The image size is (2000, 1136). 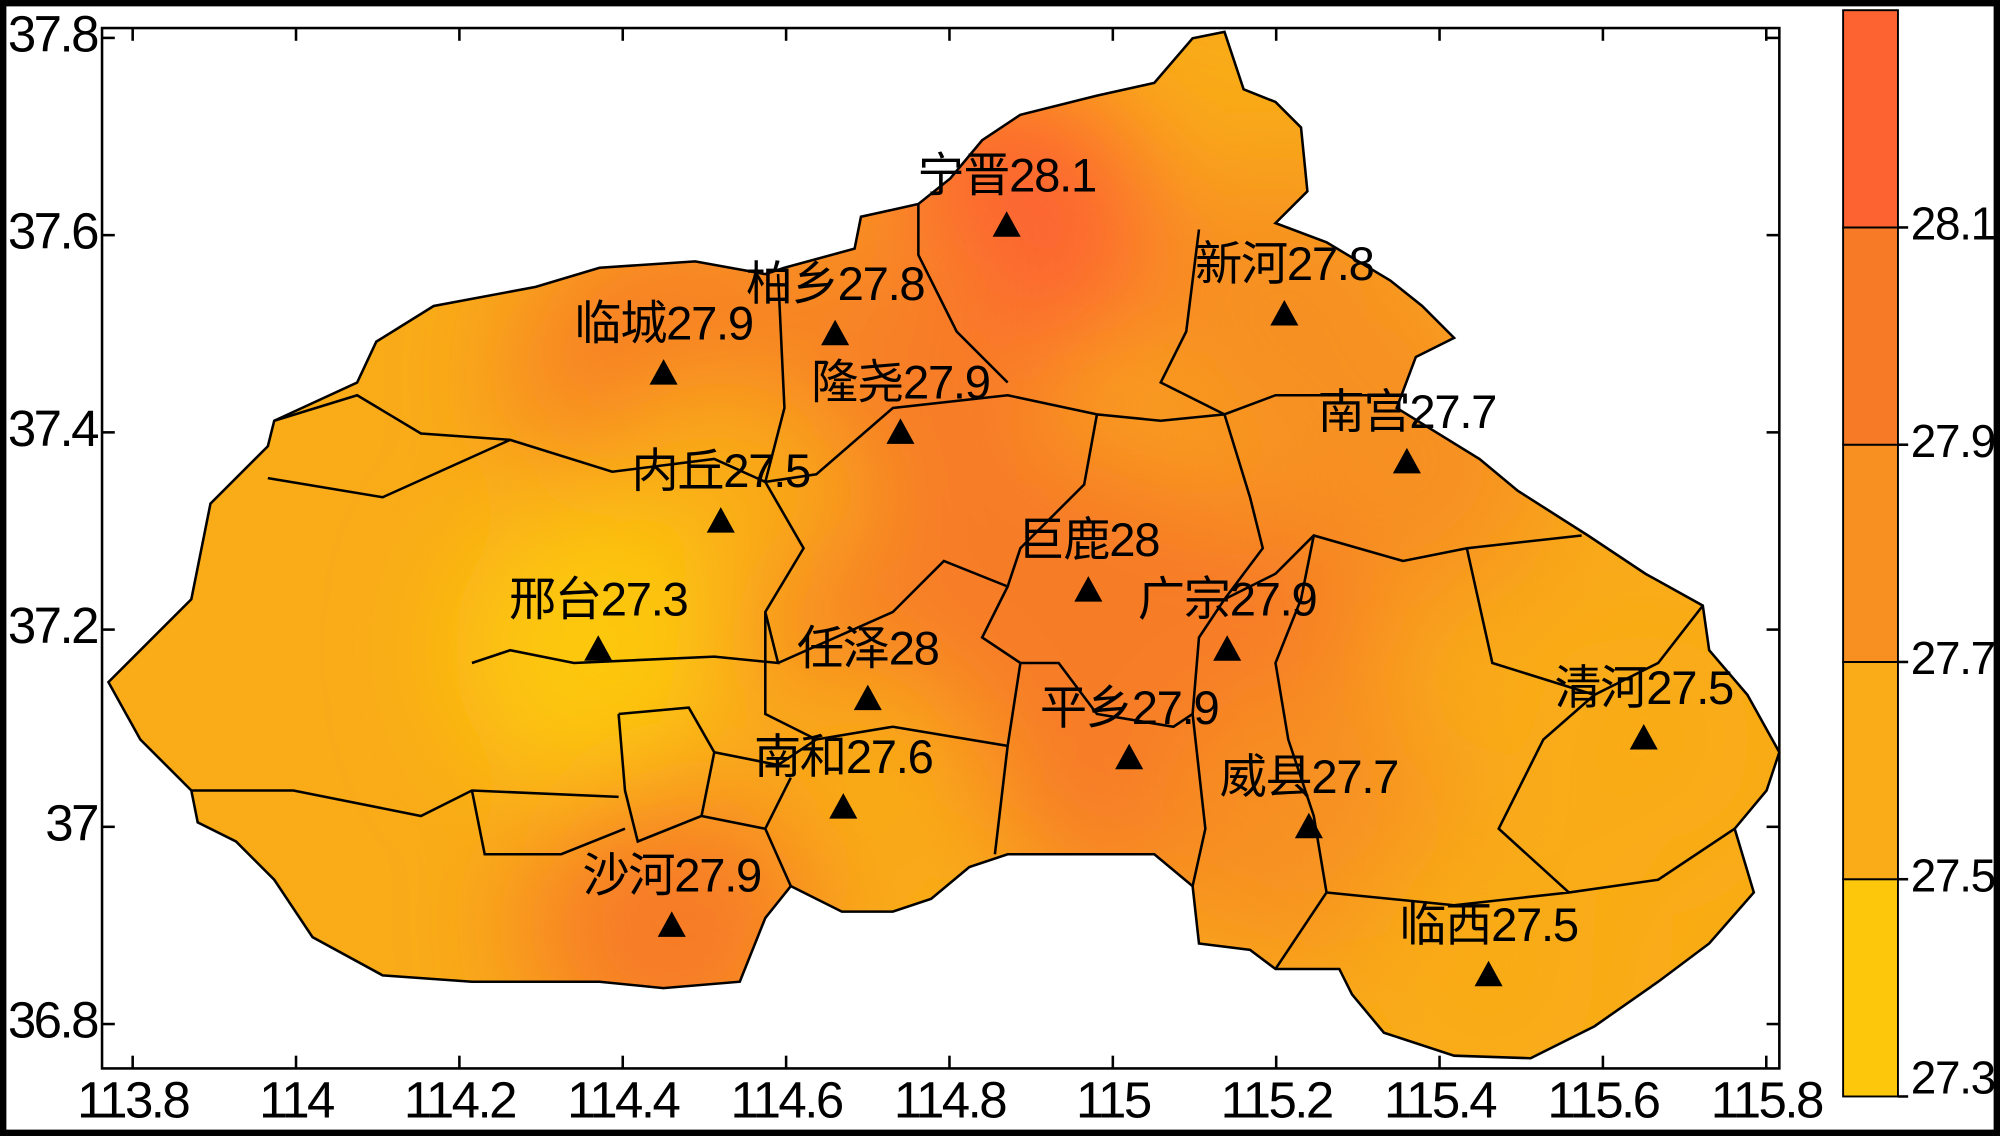 I want to click on x-tick-label: 115.2, so click(x=1276, y=1100).